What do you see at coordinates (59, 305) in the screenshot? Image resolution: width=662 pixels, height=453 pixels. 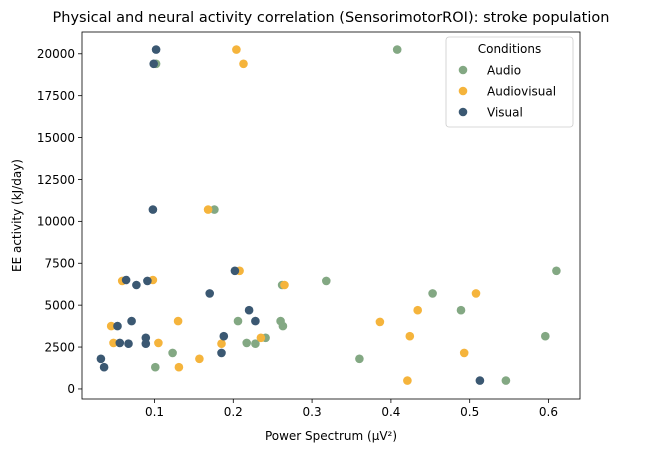 I see `y-tick-label-2: 5000` at bounding box center [59, 305].